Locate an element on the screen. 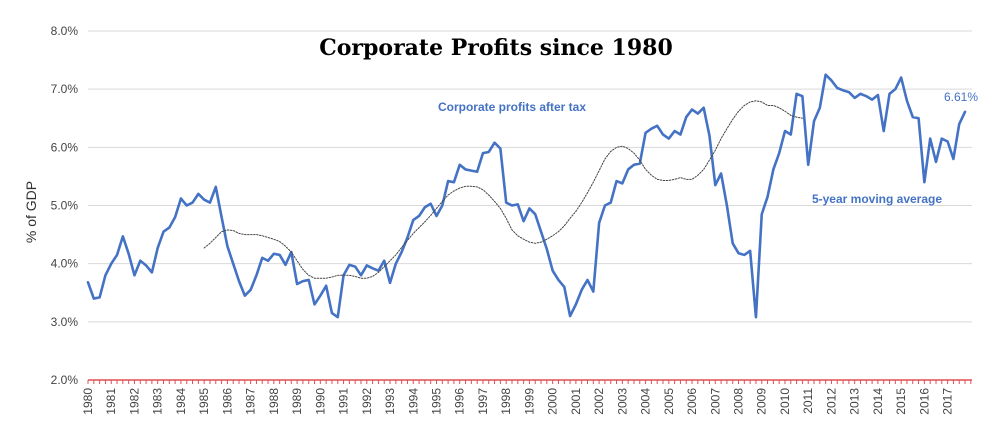 The image size is (1000, 445). y-tick-label: 8.0% is located at coordinates (65, 31).